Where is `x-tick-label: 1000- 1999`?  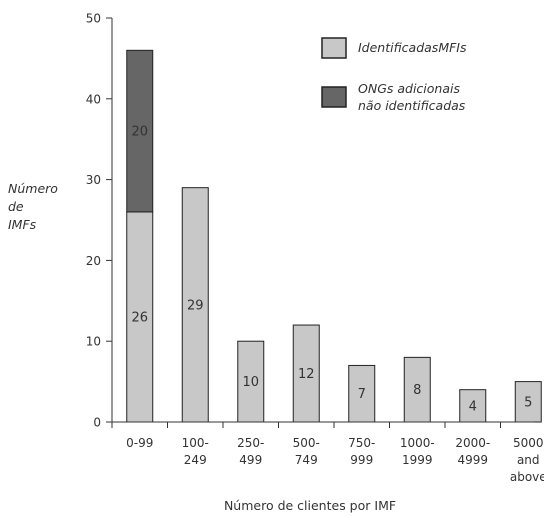
x-tick-label: 1000- 1999 is located at coordinates (417, 451).